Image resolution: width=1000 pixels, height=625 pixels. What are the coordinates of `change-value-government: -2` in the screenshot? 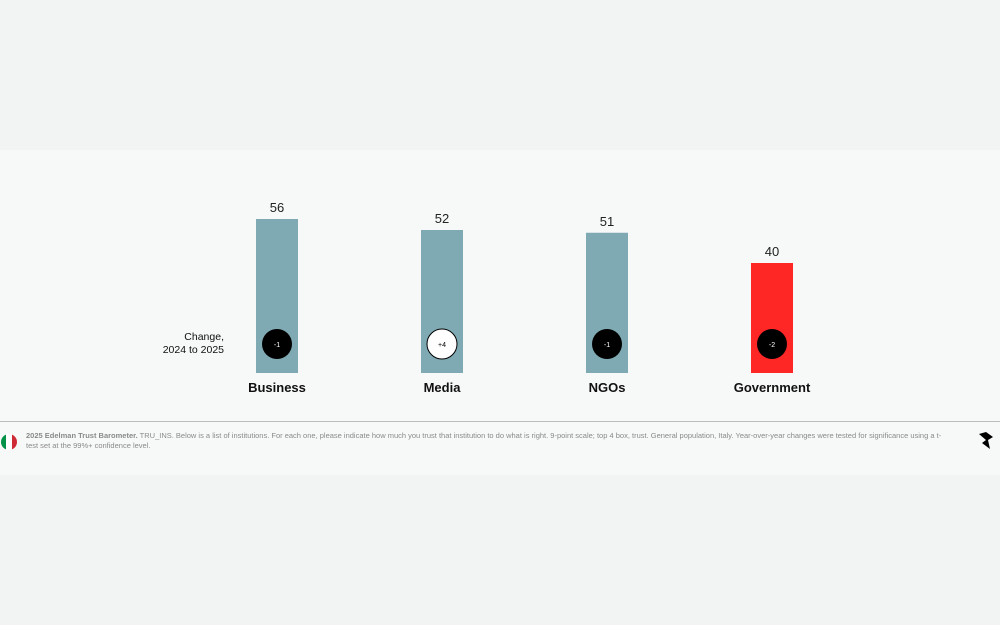 It's located at (772, 345).